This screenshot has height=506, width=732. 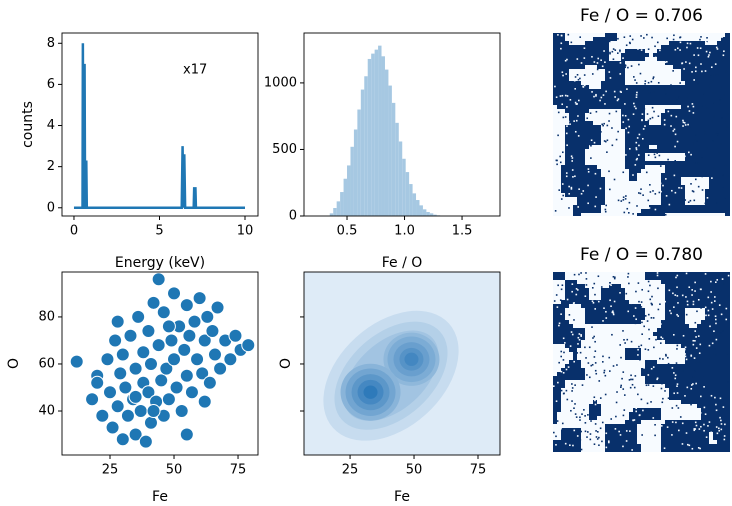 I want to click on kde-peak-level, so click(x=370, y=392).